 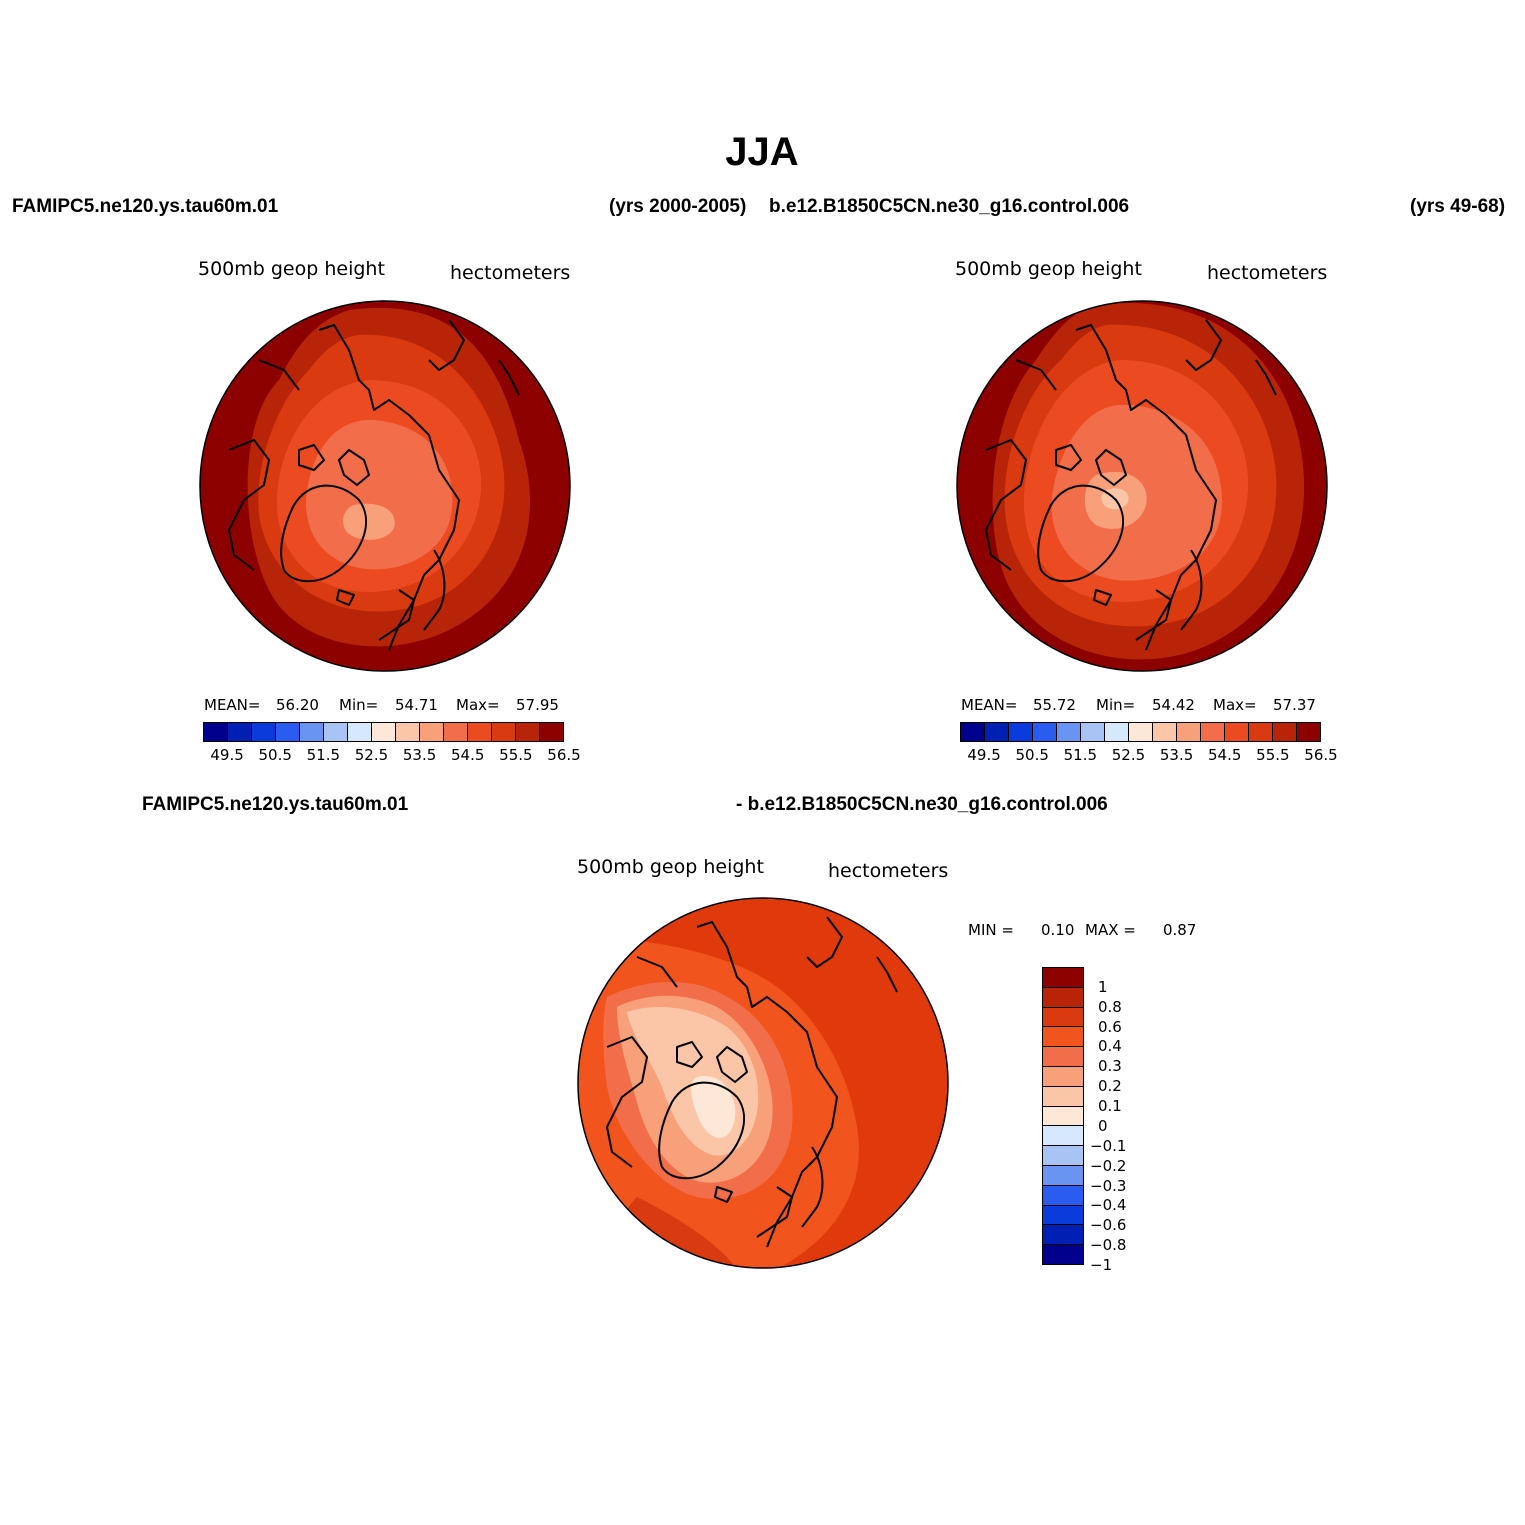 I want to click on colorbar-tick-label: −0.6, so click(x=1108, y=1225).